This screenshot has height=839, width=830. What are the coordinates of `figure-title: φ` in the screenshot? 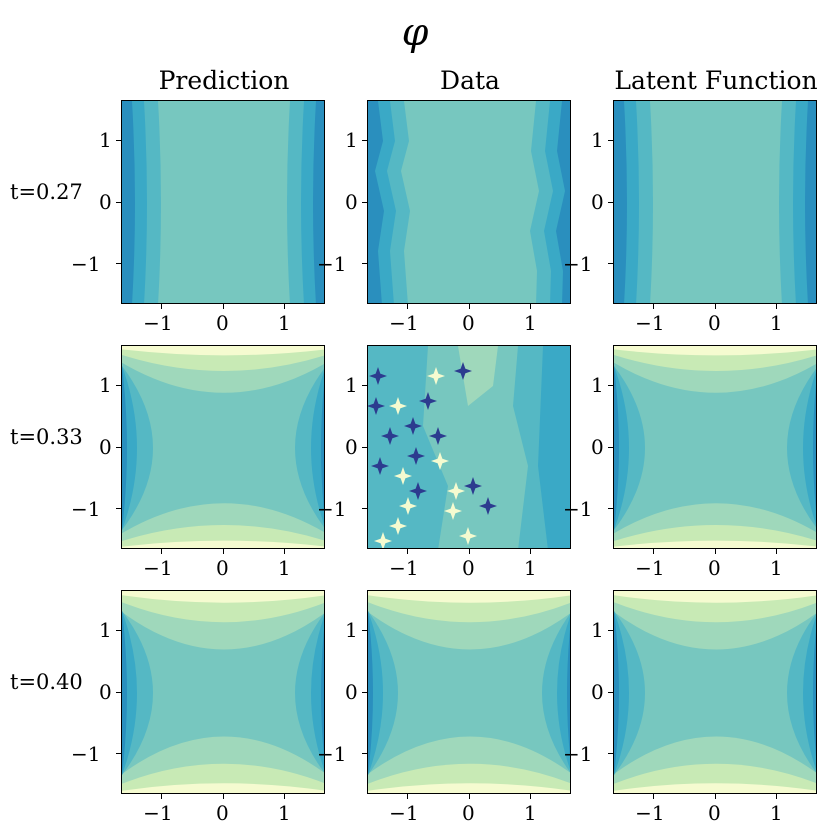 It's located at (415, 32).